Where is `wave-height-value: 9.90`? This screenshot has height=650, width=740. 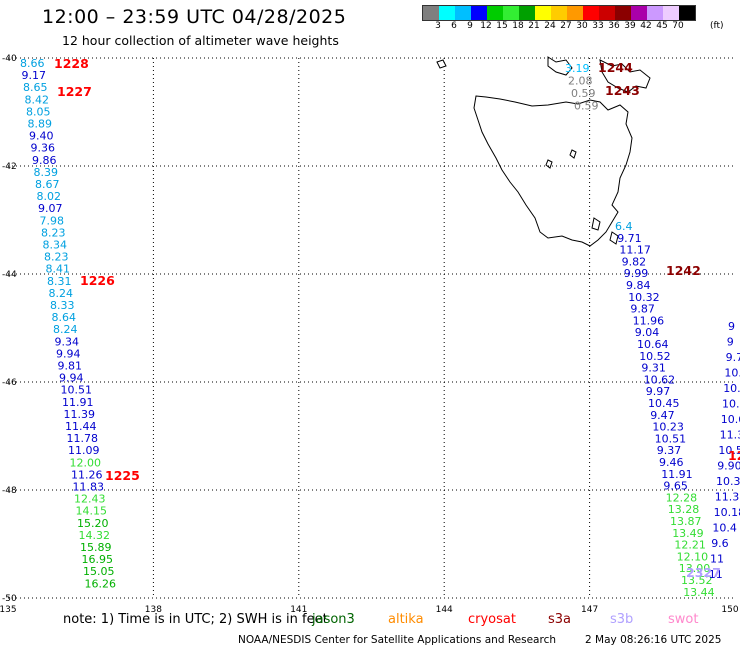
wave-height-value: 9.90 is located at coordinates (728, 466).